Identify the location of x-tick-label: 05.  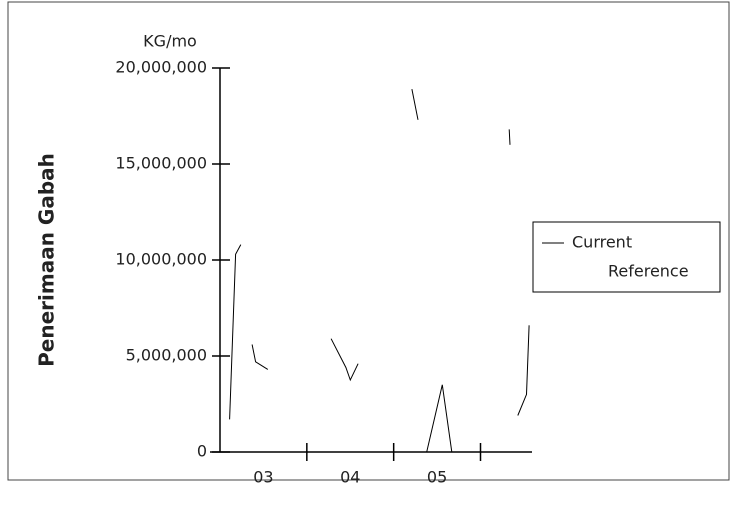
(437, 477).